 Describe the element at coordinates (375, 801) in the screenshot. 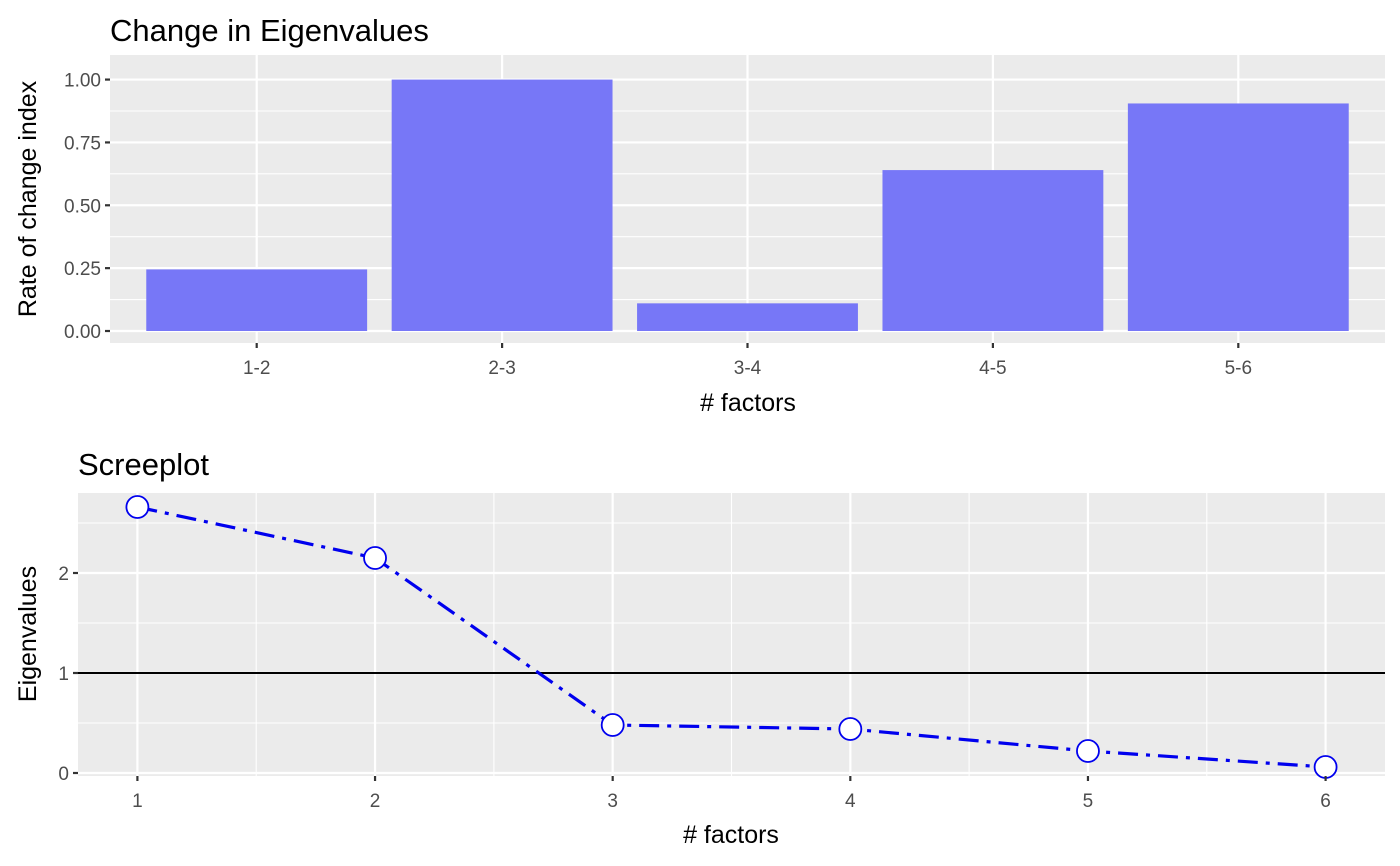

I see `scree-x-tick-label: 2` at that location.